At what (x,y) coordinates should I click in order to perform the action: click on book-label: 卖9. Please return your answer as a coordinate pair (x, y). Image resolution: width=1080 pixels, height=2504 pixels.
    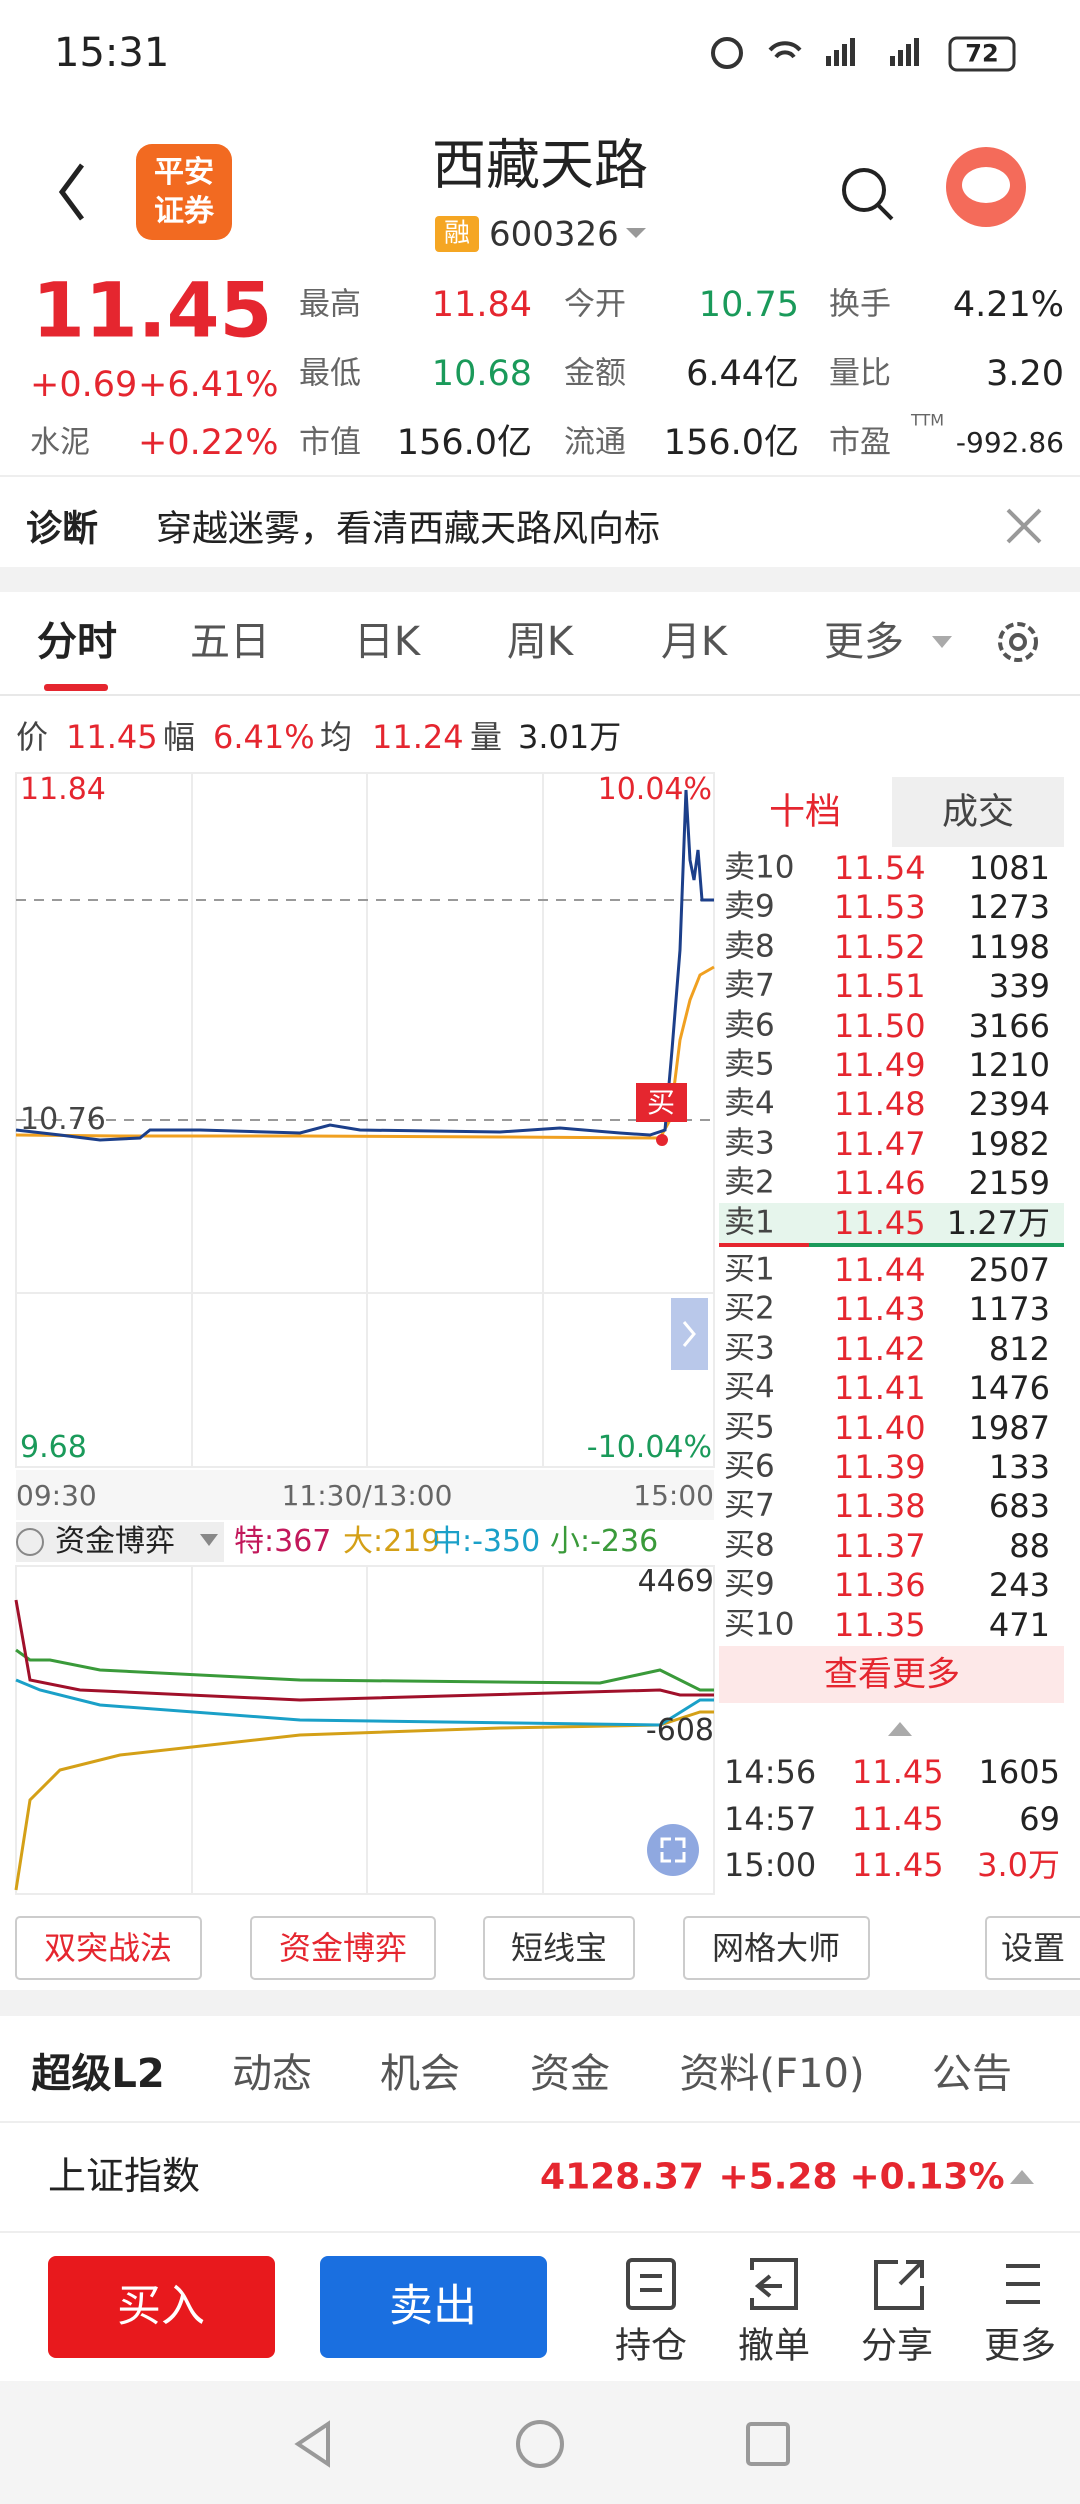
    Looking at the image, I should click on (749, 906).